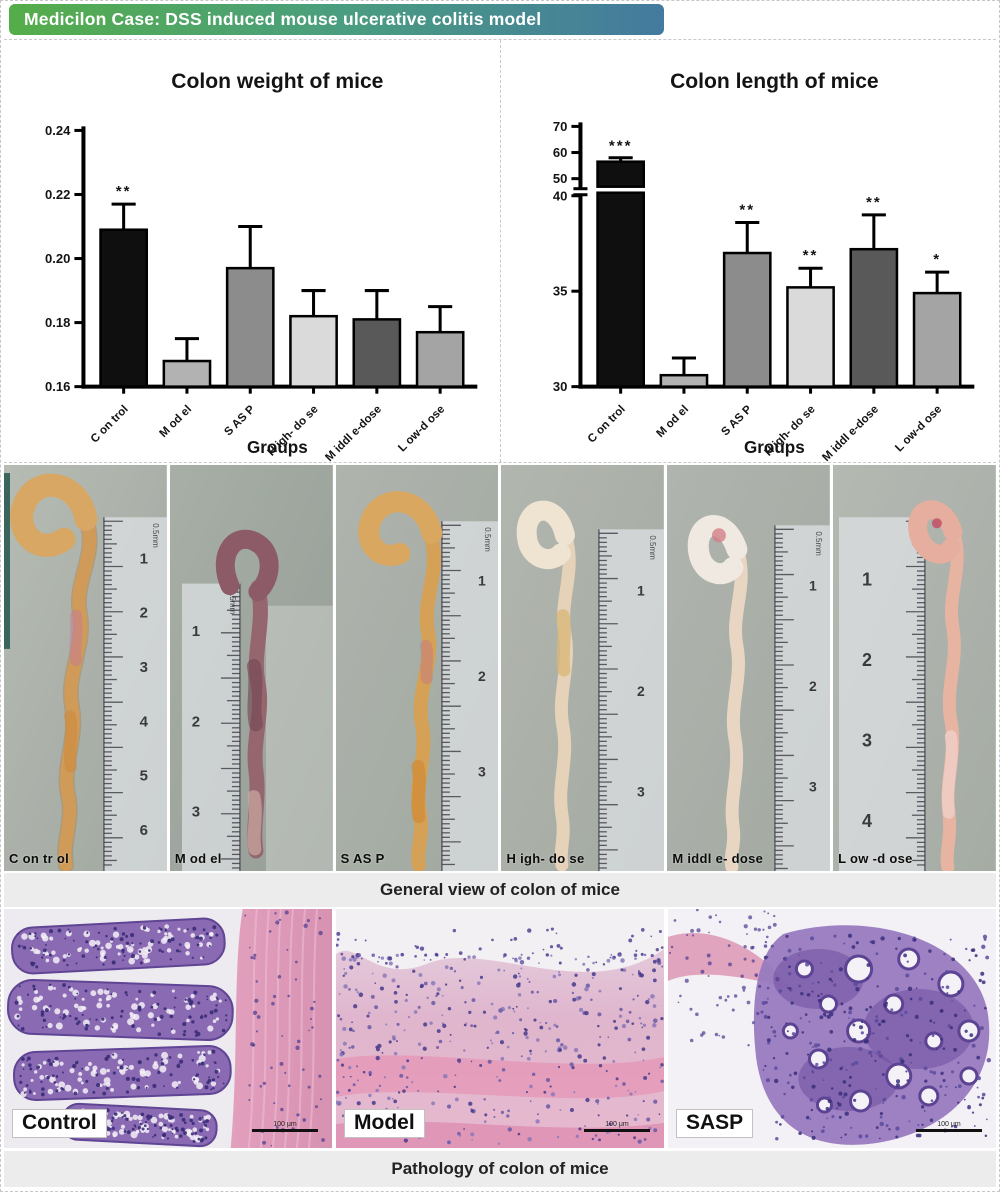  Describe the element at coordinates (362, 858) in the screenshot. I see `photo-label: S AS P` at that location.